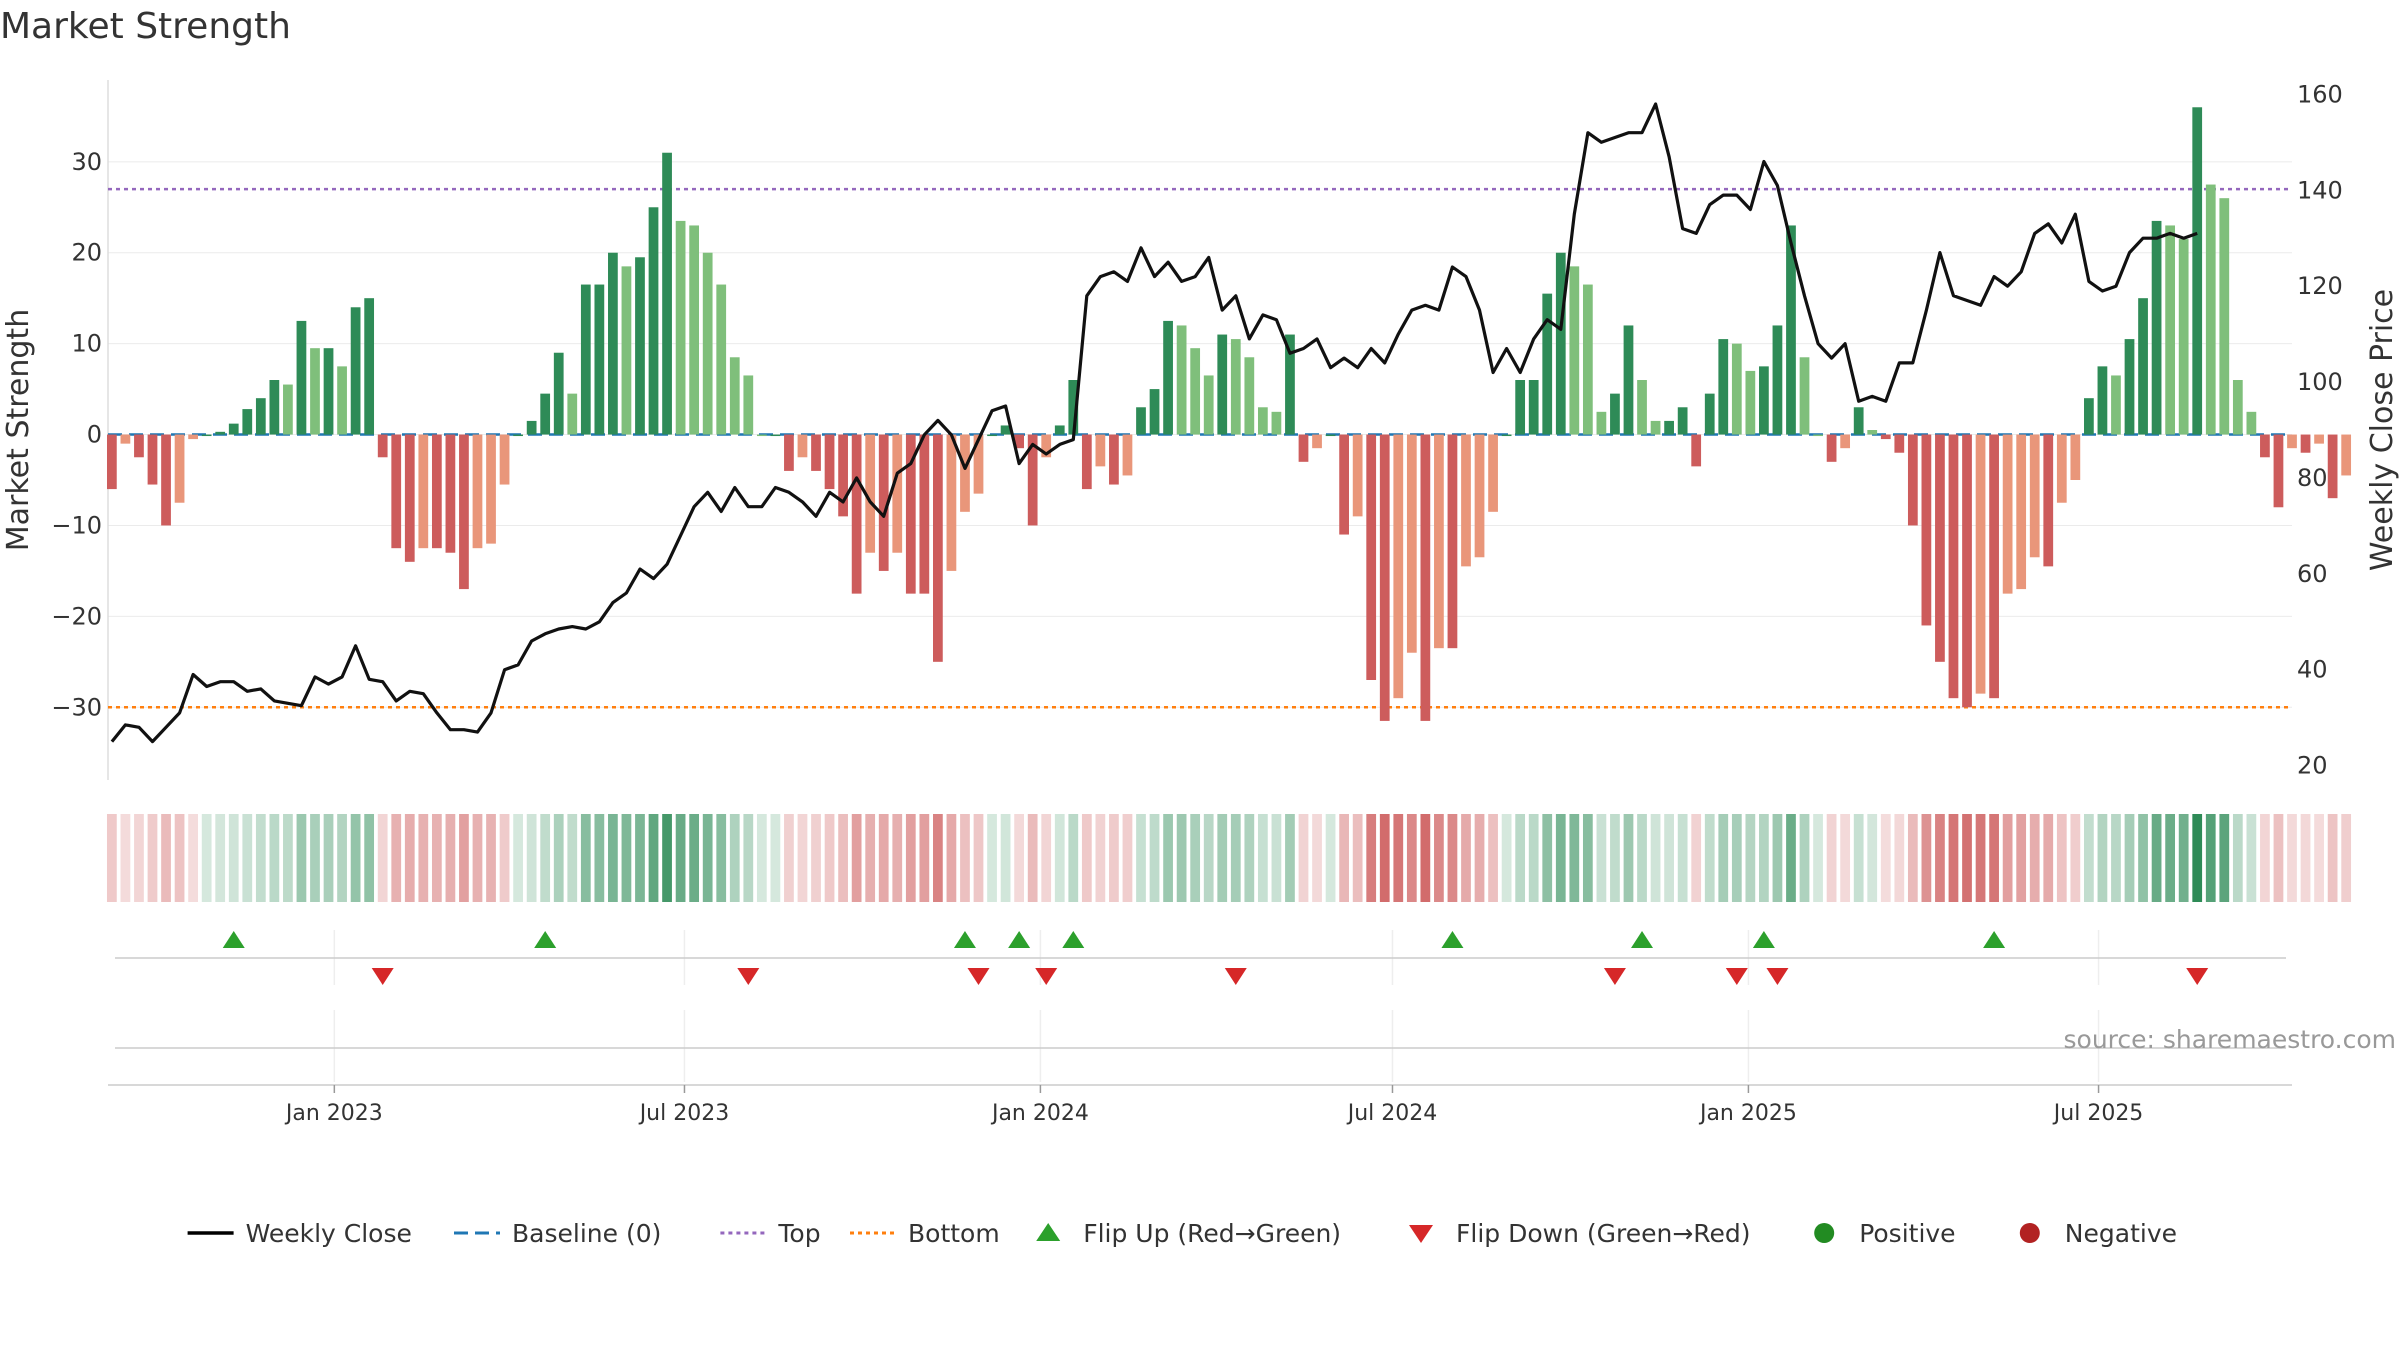 The height and width of the screenshot is (1350, 2400). What do you see at coordinates (770, 1233) in the screenshot?
I see `legend-item: Top` at bounding box center [770, 1233].